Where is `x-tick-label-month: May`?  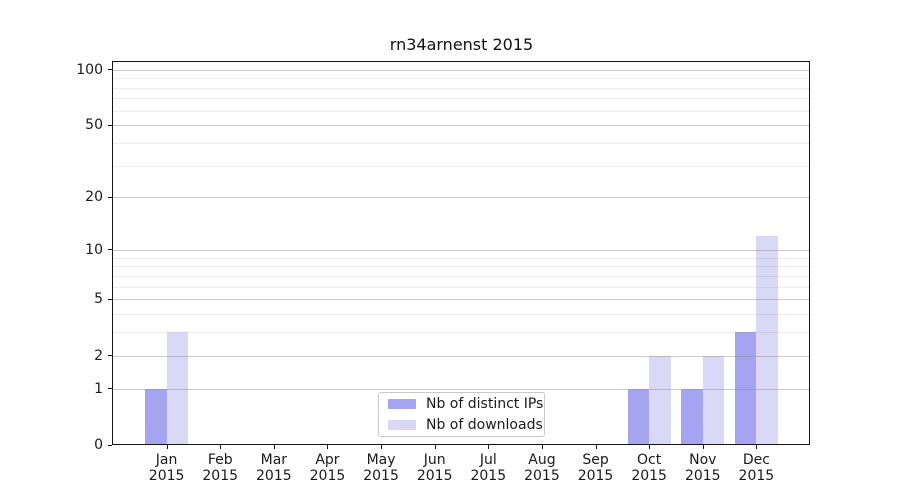
x-tick-label-month: May is located at coordinates (381, 460).